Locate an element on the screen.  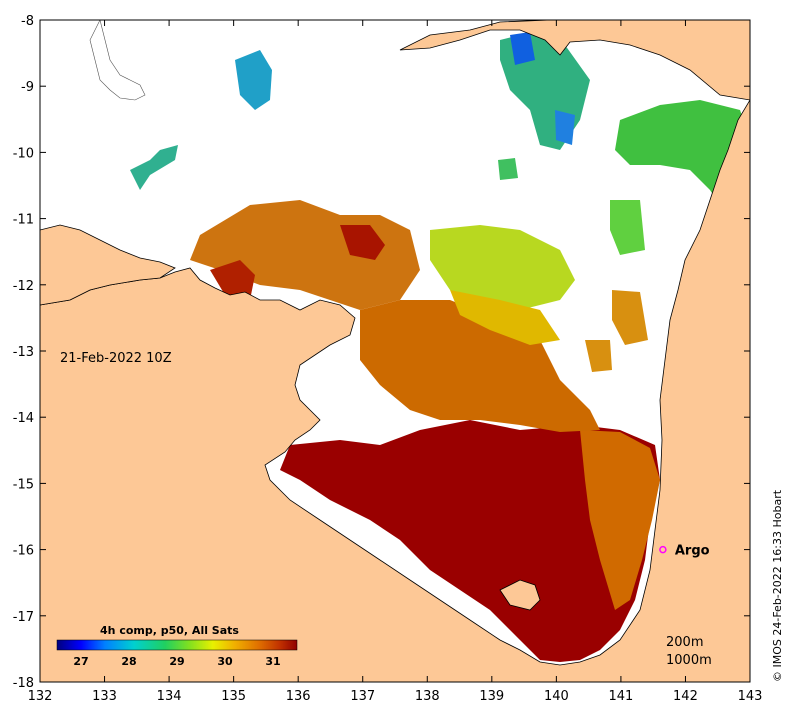
x-tick-label: 134 is located at coordinates (169, 696).